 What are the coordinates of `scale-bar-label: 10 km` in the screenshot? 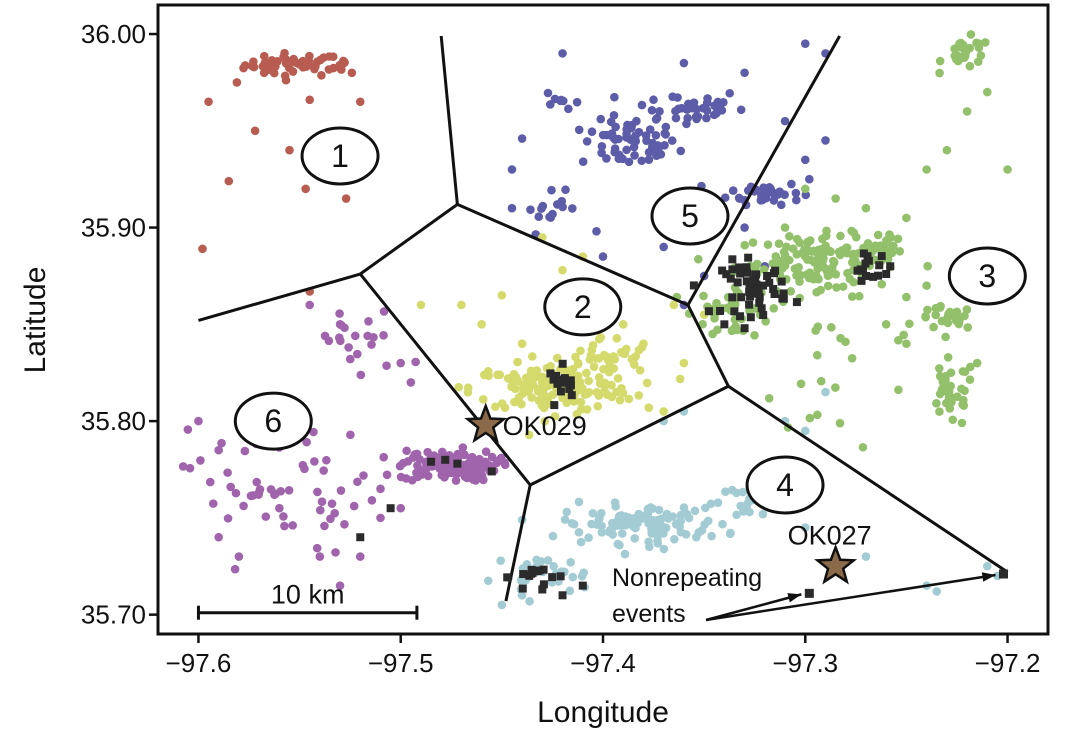 It's located at (308, 595).